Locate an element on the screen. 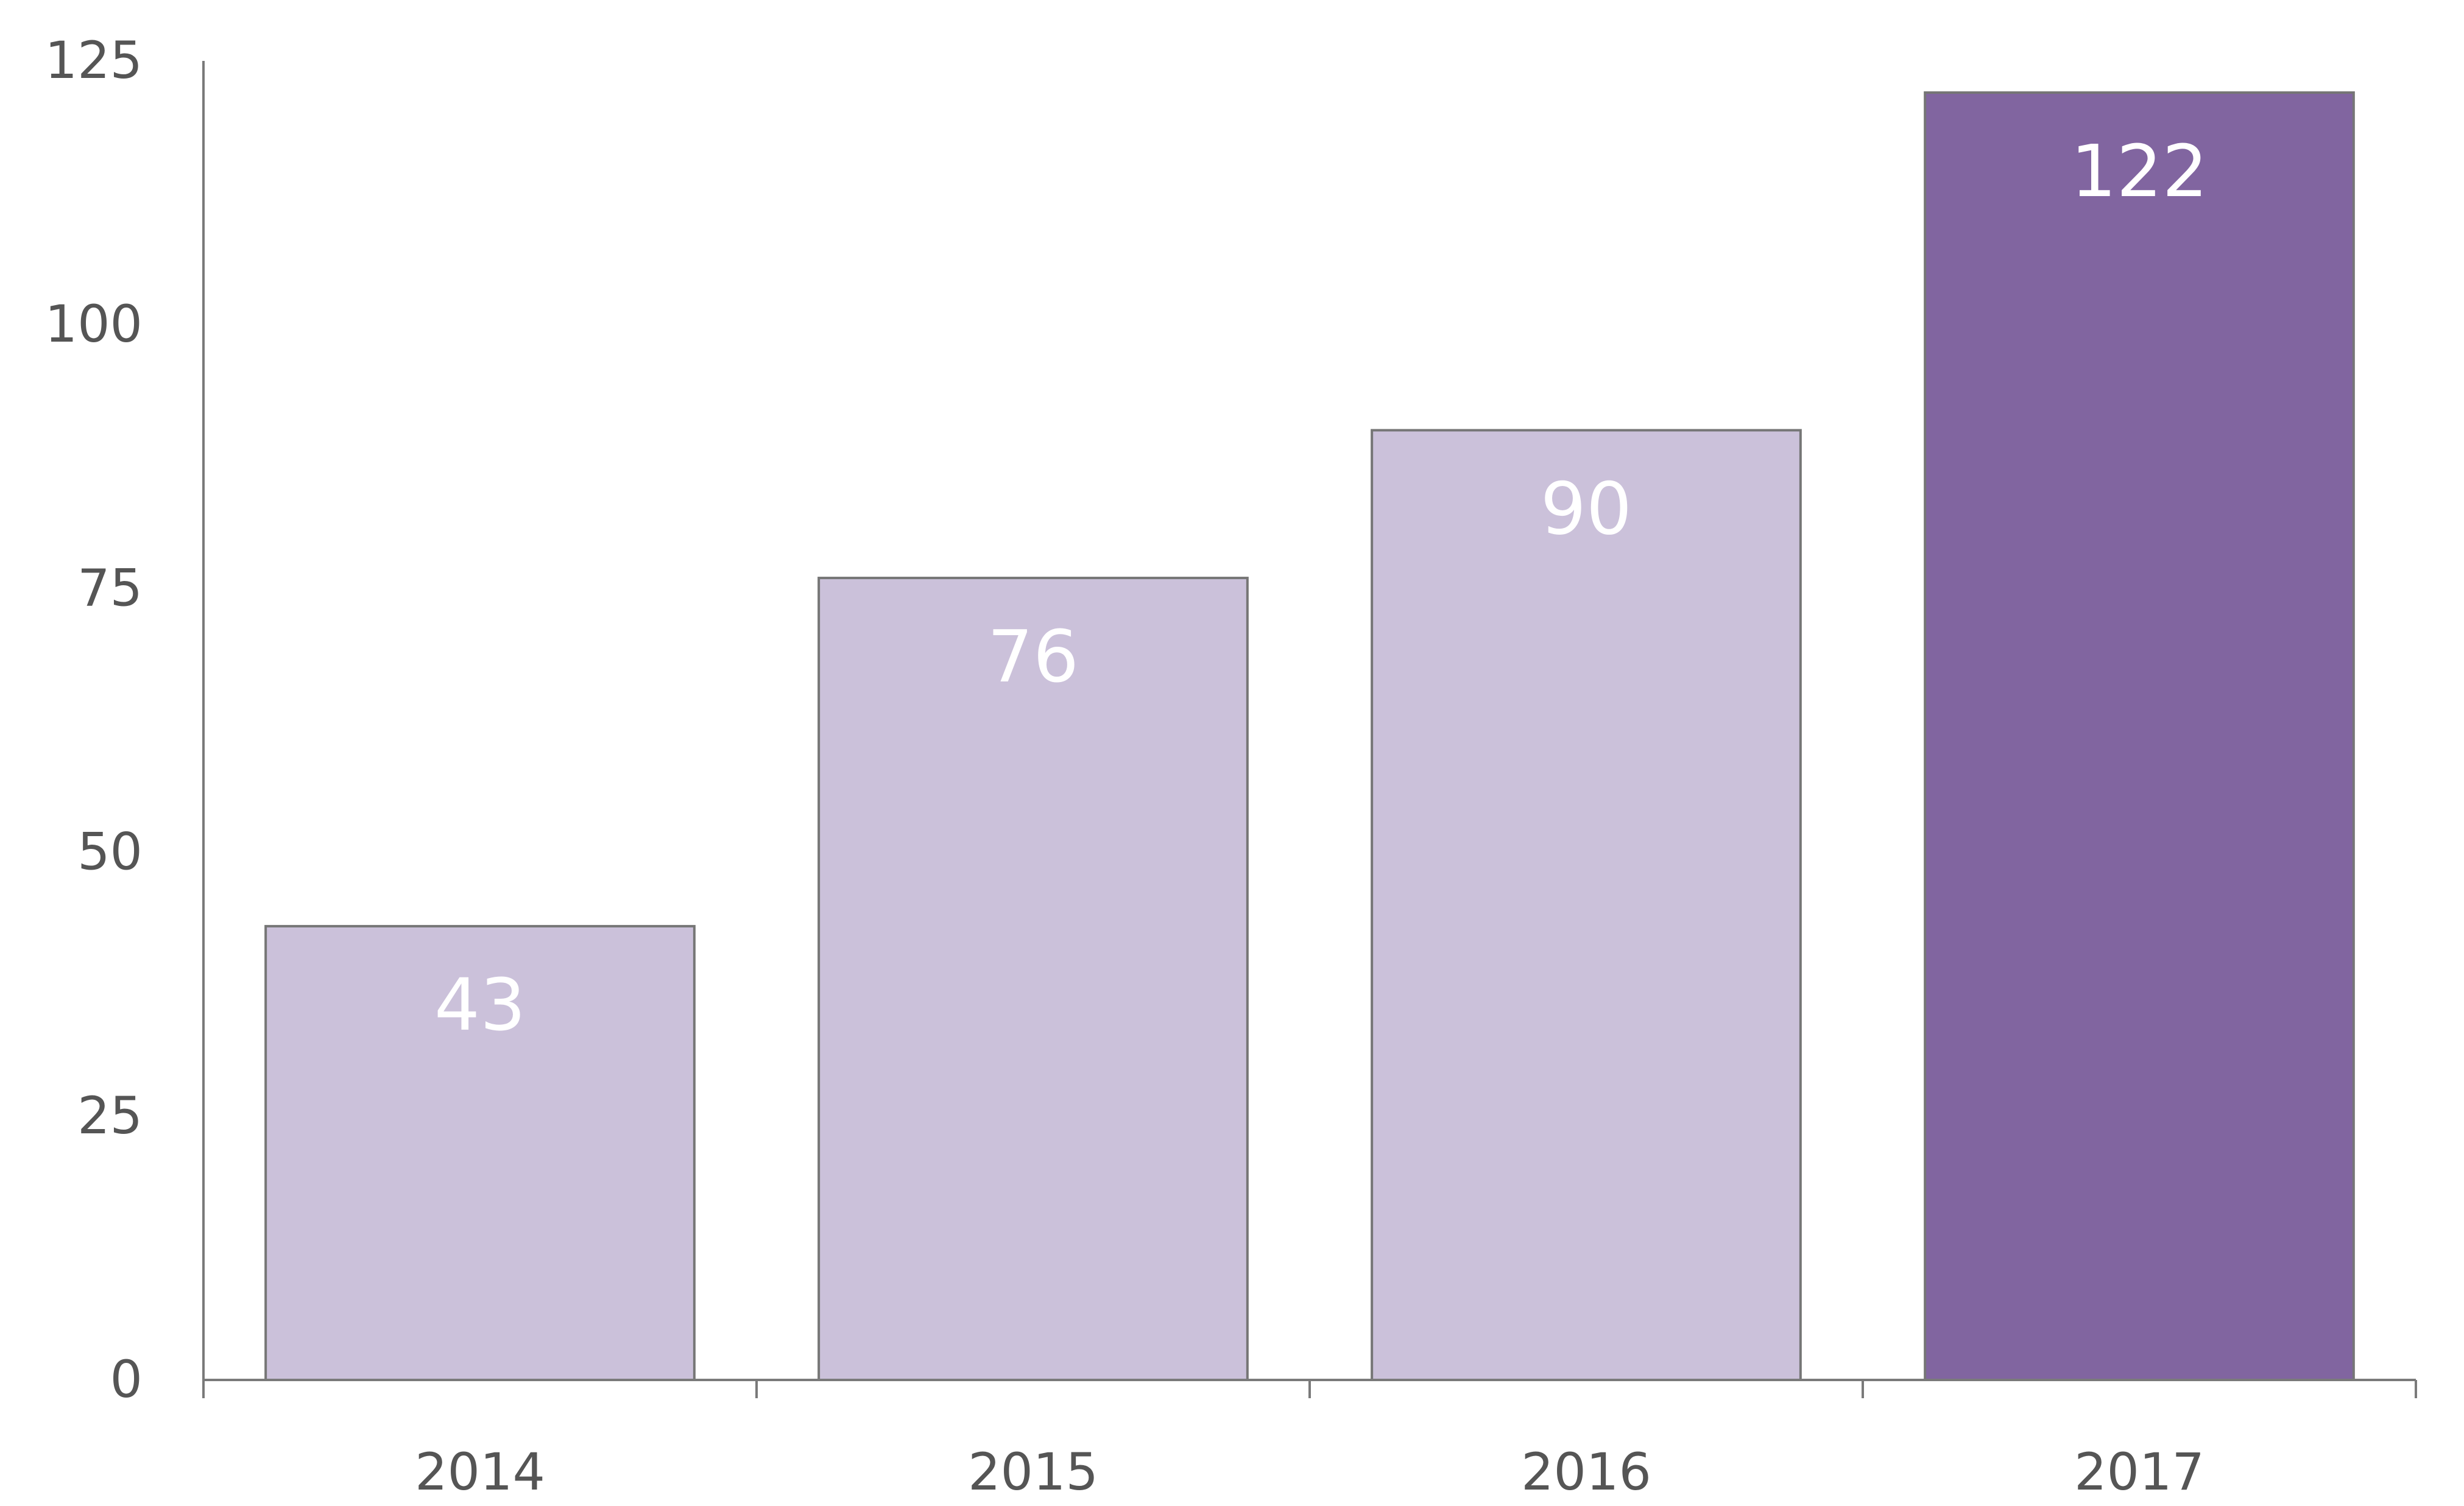 This screenshot has height=1506, width=2464. data-label-2016: 90 is located at coordinates (1586, 509).